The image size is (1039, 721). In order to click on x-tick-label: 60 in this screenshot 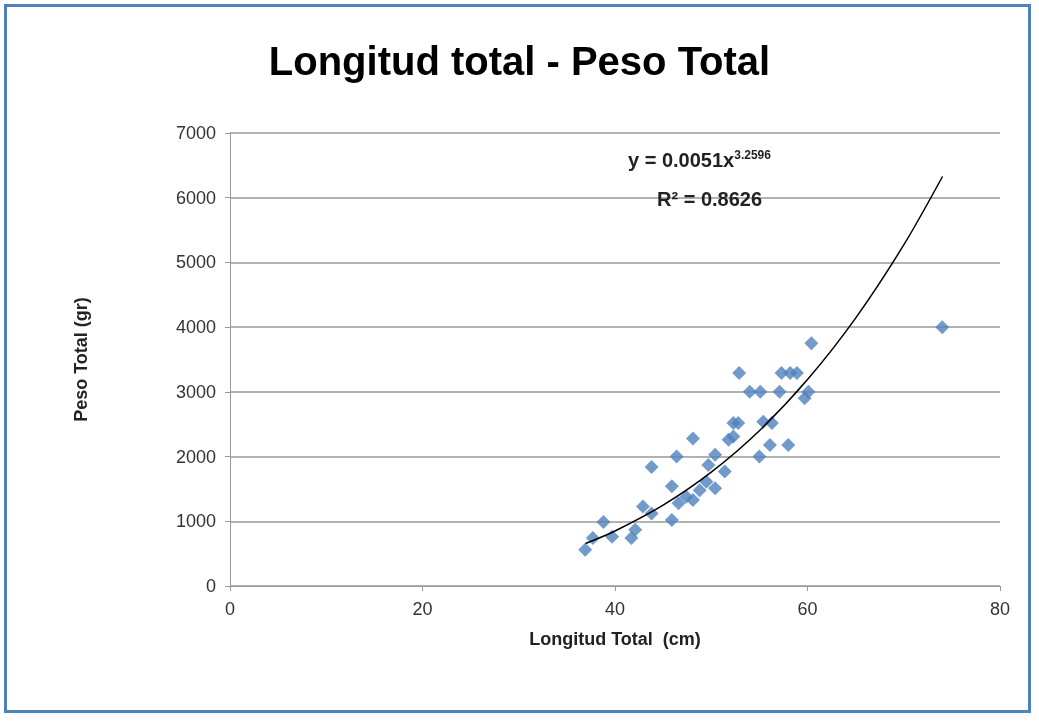, I will do `click(807, 609)`.